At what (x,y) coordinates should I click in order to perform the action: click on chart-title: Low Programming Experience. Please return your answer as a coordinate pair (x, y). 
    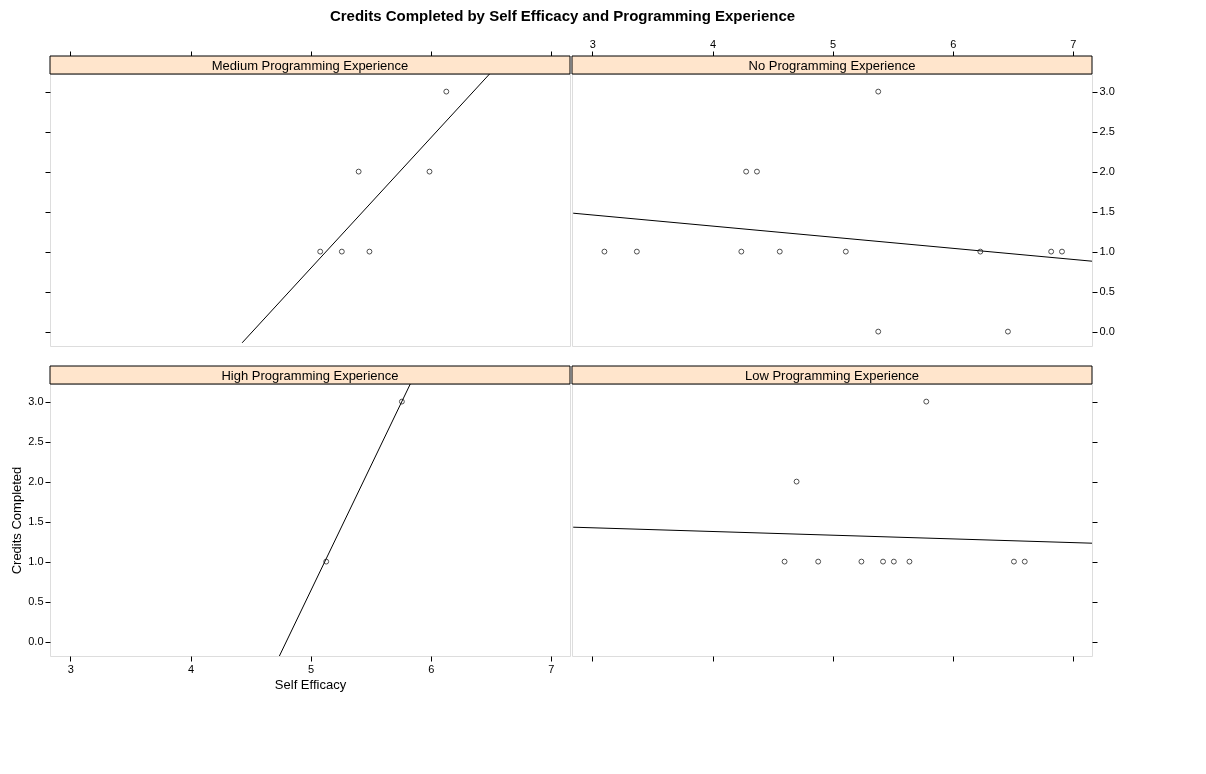
    Looking at the image, I should click on (832, 375).